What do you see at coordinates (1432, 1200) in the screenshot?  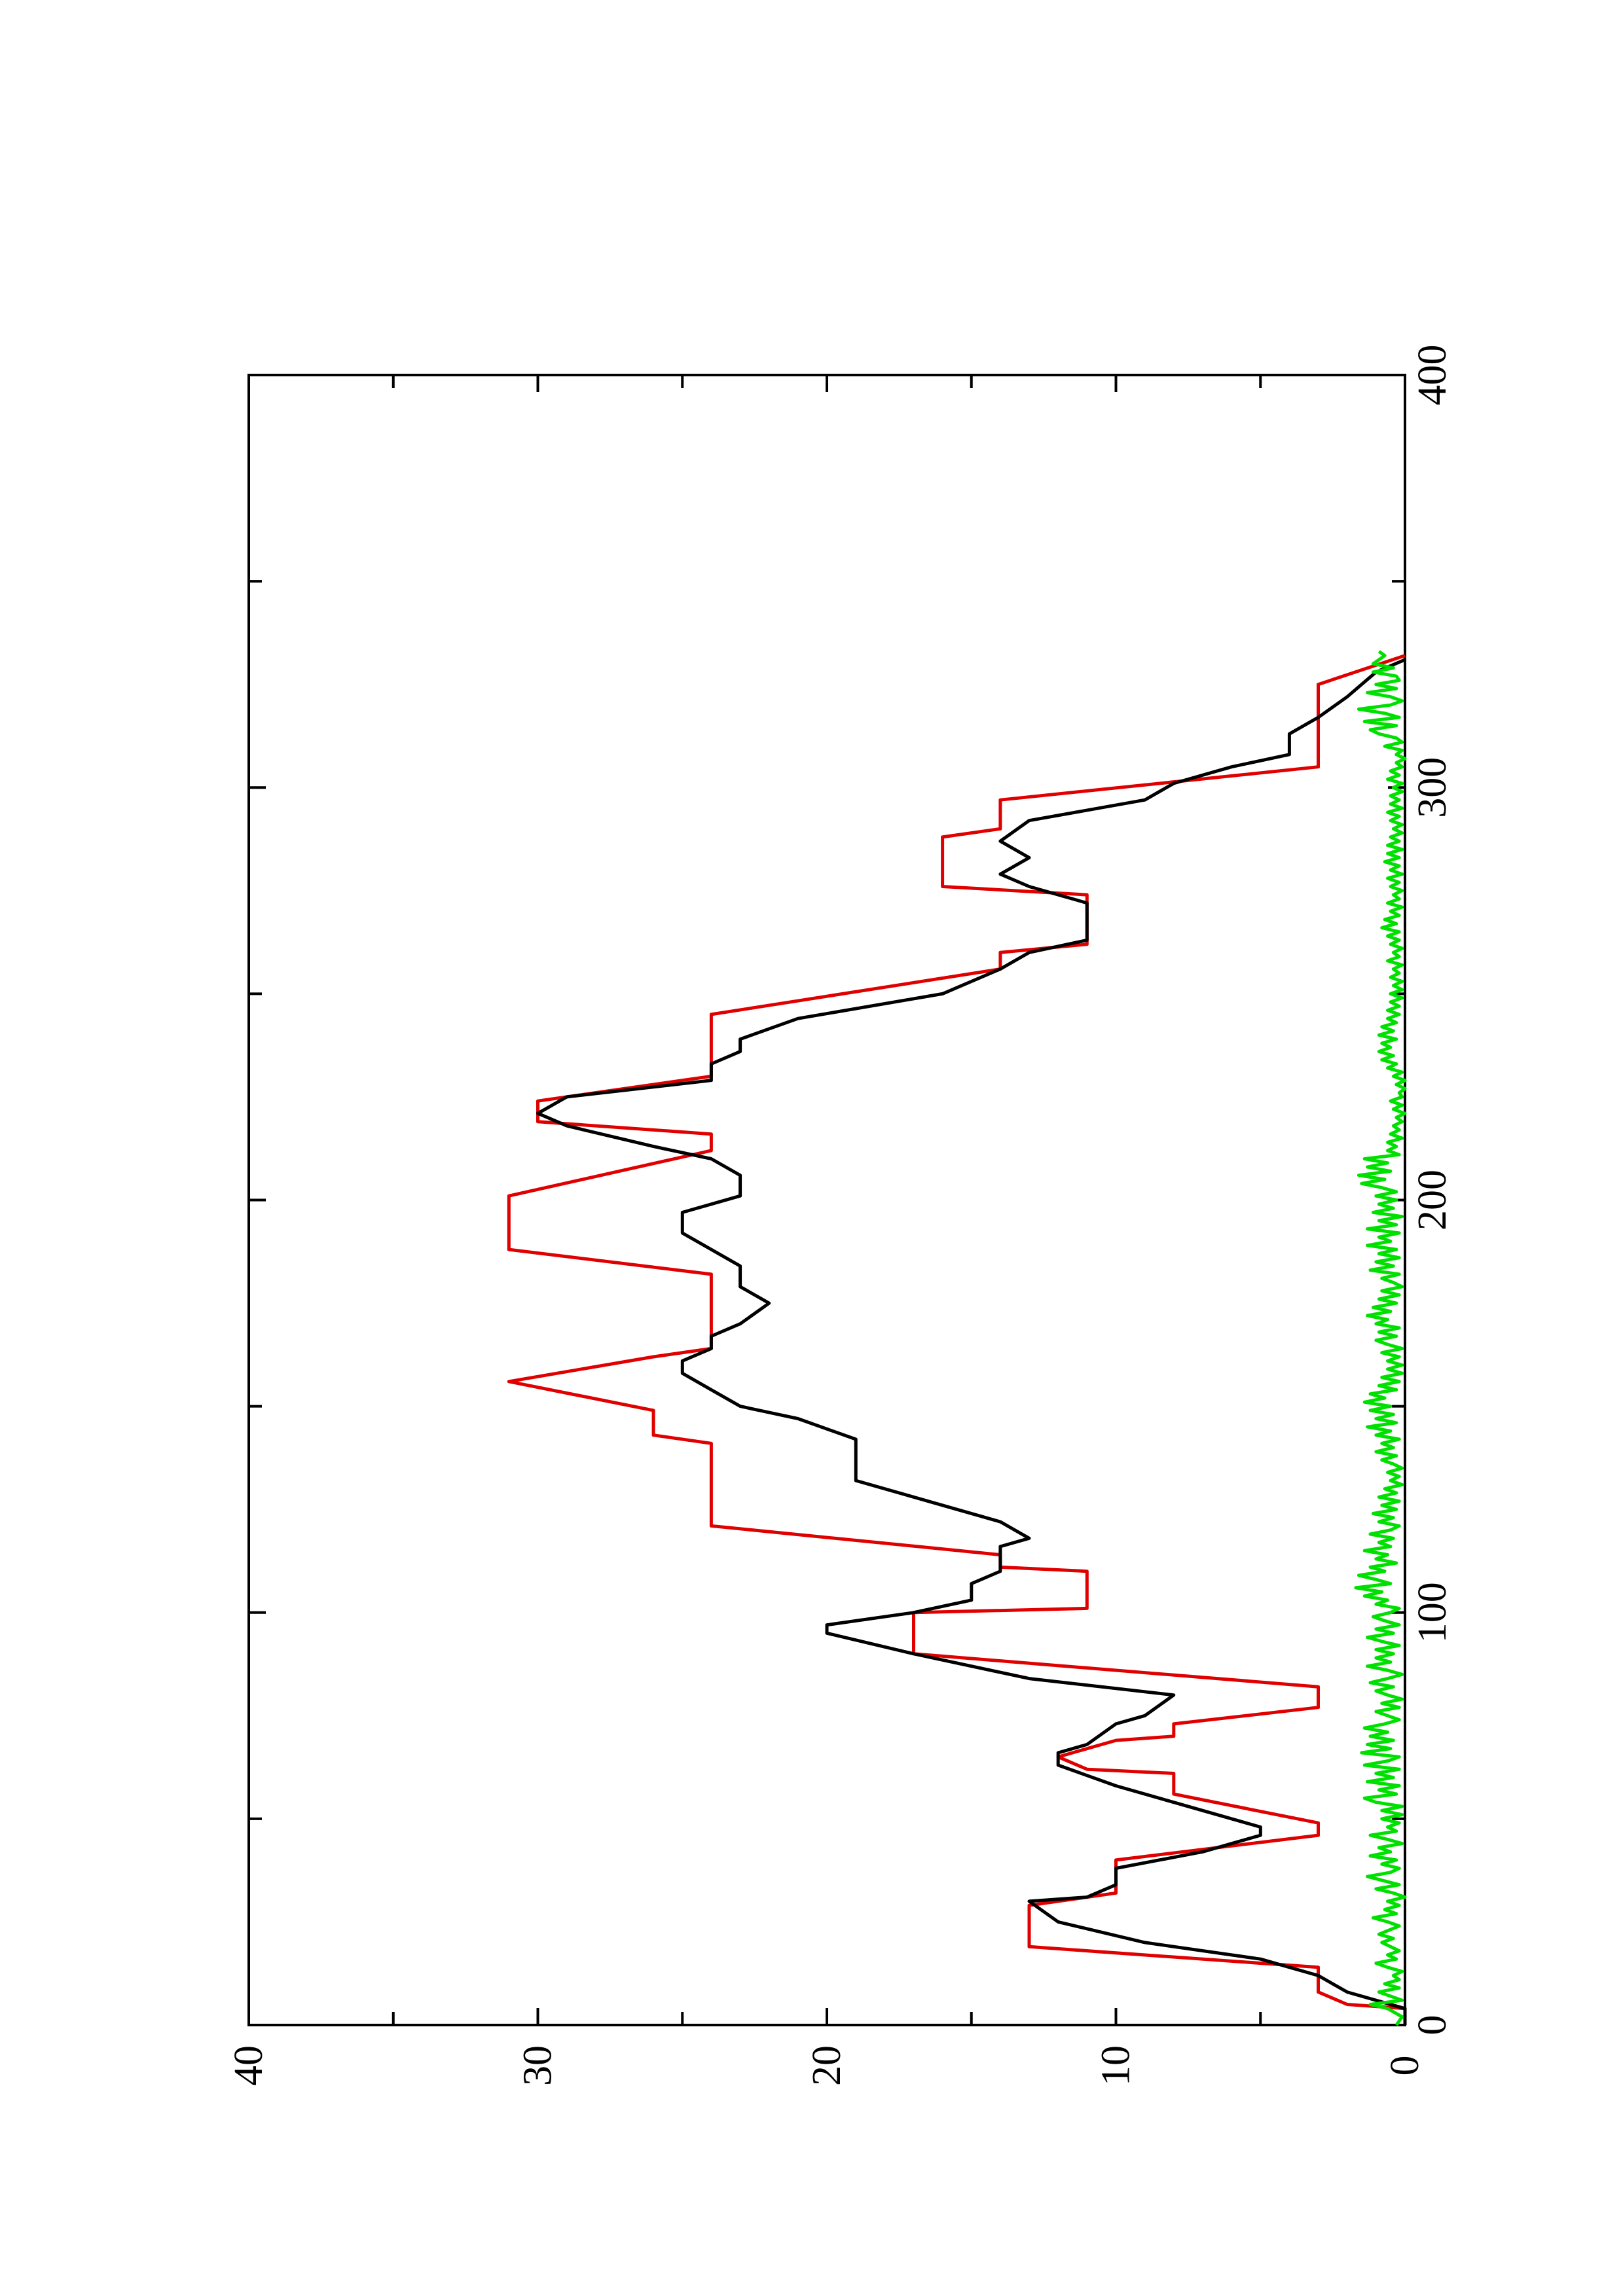 I see `x-tick-label: 200` at bounding box center [1432, 1200].